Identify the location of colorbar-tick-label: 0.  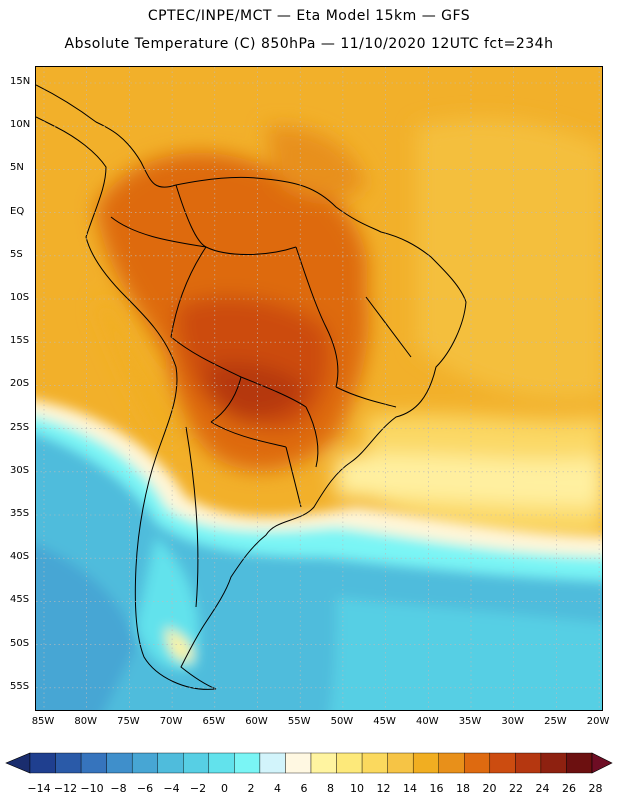
(224, 788).